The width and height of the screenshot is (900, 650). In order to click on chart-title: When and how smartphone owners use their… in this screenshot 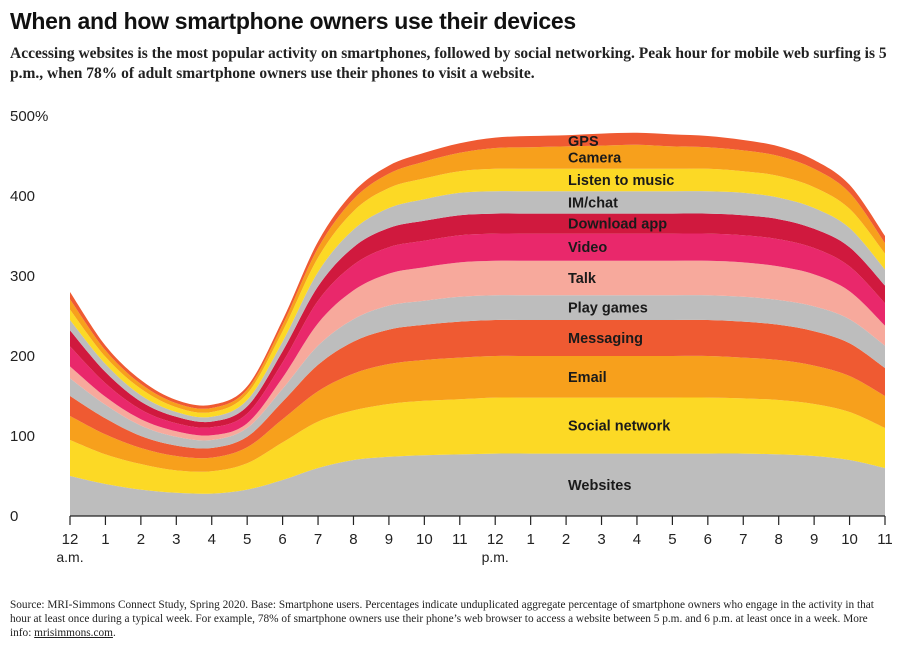, I will do `click(293, 21)`.